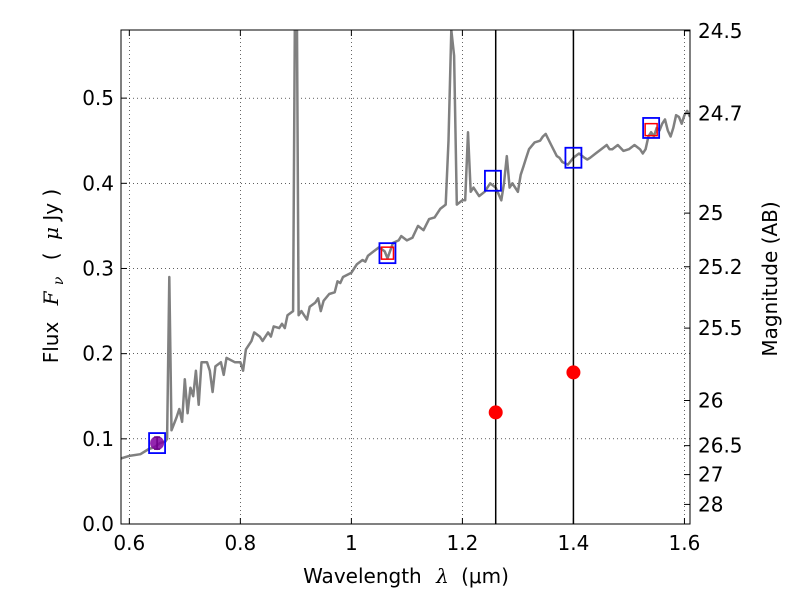  What do you see at coordinates (53, 276) in the screenshot?
I see `y-axis-label: Flux F ν ( μ Jy )` at bounding box center [53, 276].